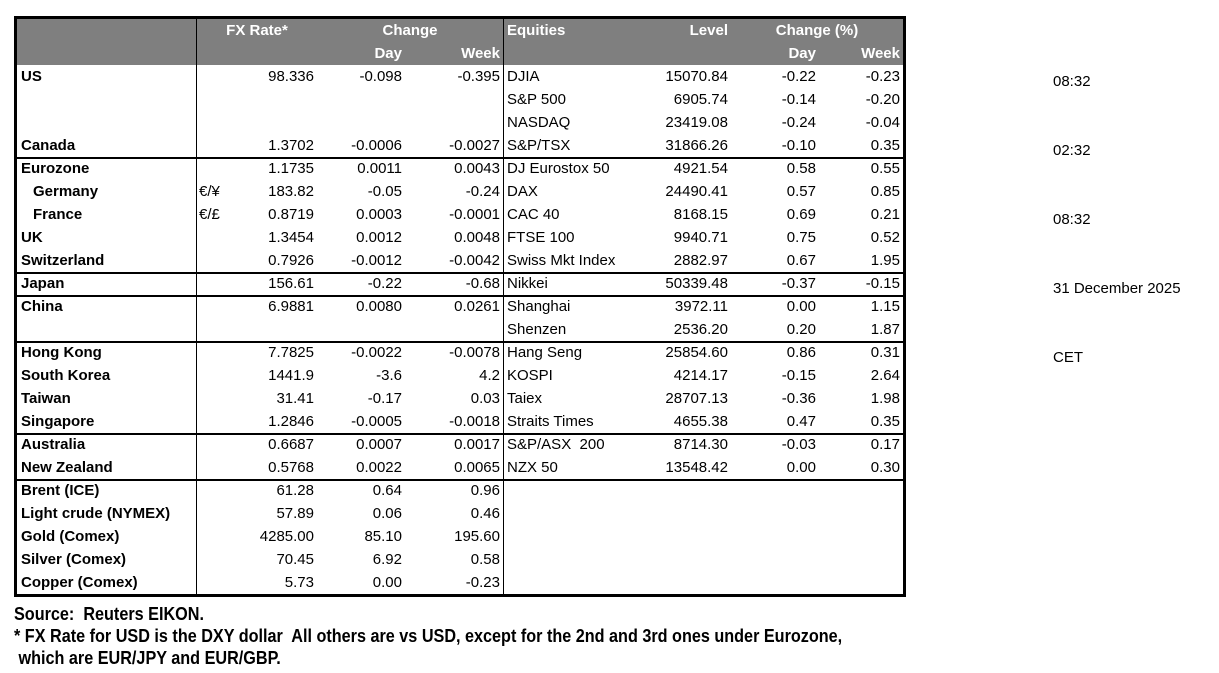 This screenshot has height=673, width=1219. What do you see at coordinates (454, 53) in the screenshot?
I see `fx-week-header: Week` at bounding box center [454, 53].